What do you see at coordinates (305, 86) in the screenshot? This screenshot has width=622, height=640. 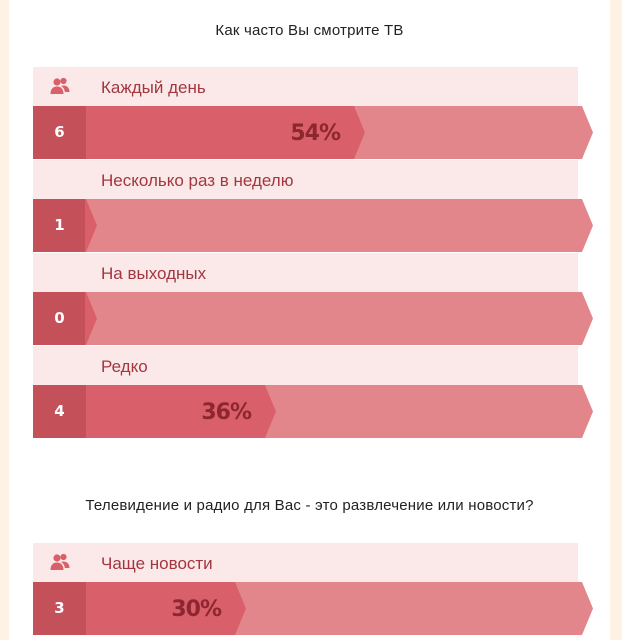 I see `option-label-row: Каждый день` at bounding box center [305, 86].